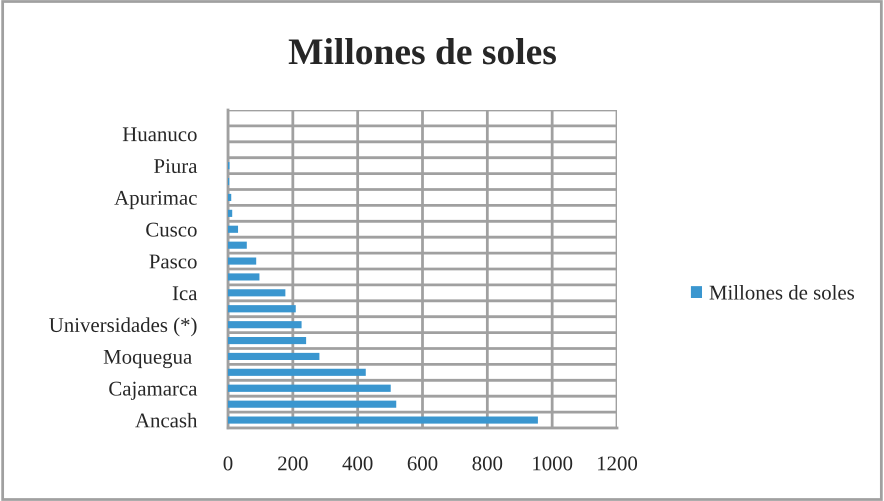 Image resolution: width=884 pixels, height=501 pixels. What do you see at coordinates (166, 420) in the screenshot?
I see `y-tick-label: Ancash` at bounding box center [166, 420].